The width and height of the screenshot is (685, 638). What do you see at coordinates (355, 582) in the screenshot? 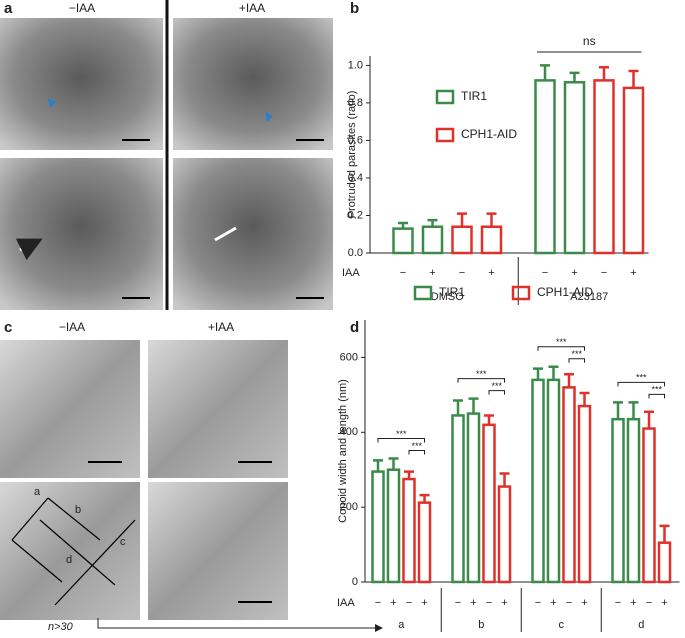
I see `y-tick-label: 0` at bounding box center [355, 582].